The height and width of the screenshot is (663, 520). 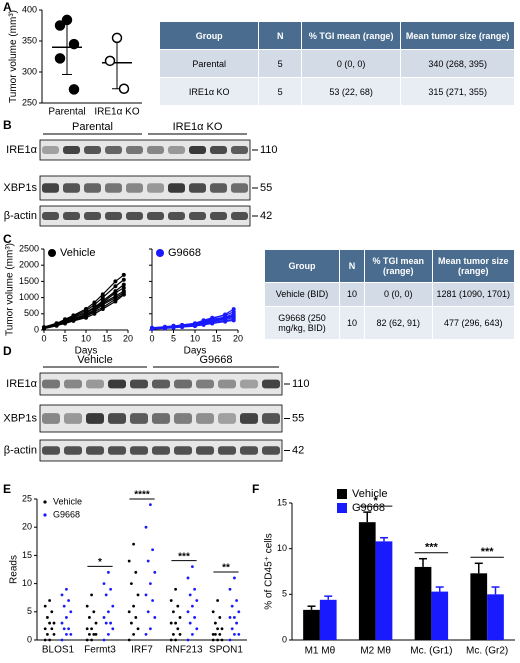 What do you see at coordinates (20, 188) in the screenshot?
I see `row-label: XBP1s` at bounding box center [20, 188].